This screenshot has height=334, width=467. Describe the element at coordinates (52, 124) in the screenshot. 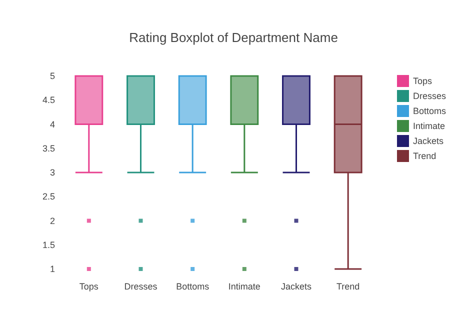

I see `y-tick-label: 4` at that location.